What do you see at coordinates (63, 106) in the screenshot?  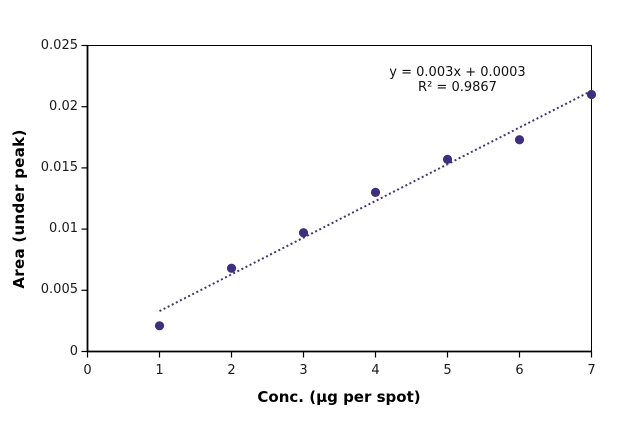 I see `y-tick-label: 0.02` at bounding box center [63, 106].